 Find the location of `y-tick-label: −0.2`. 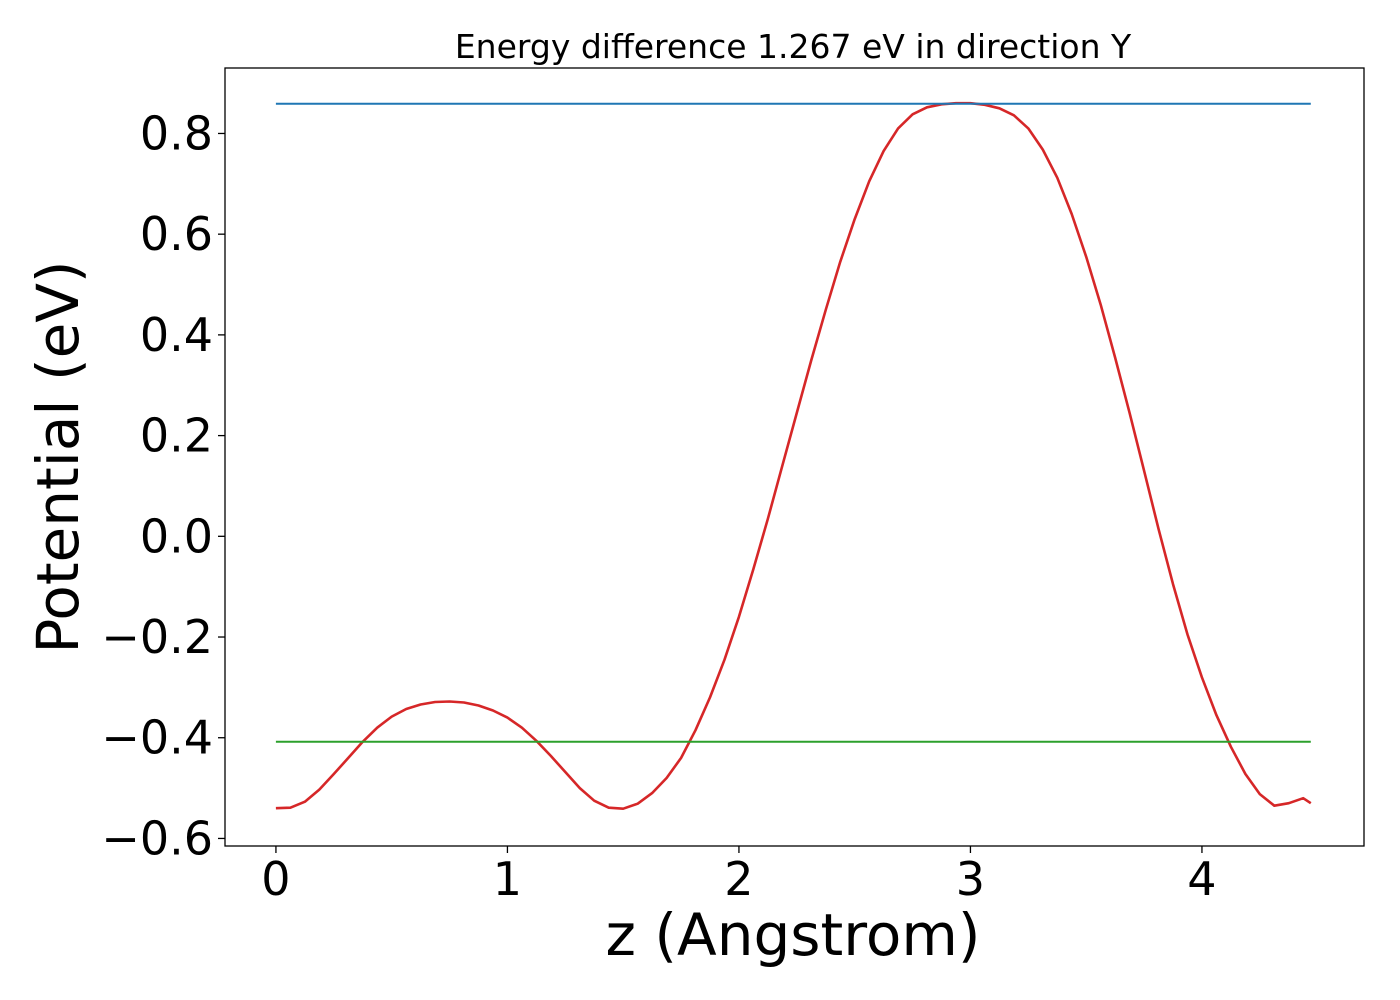

y-tick-label: −0.2 is located at coordinates (157, 637).